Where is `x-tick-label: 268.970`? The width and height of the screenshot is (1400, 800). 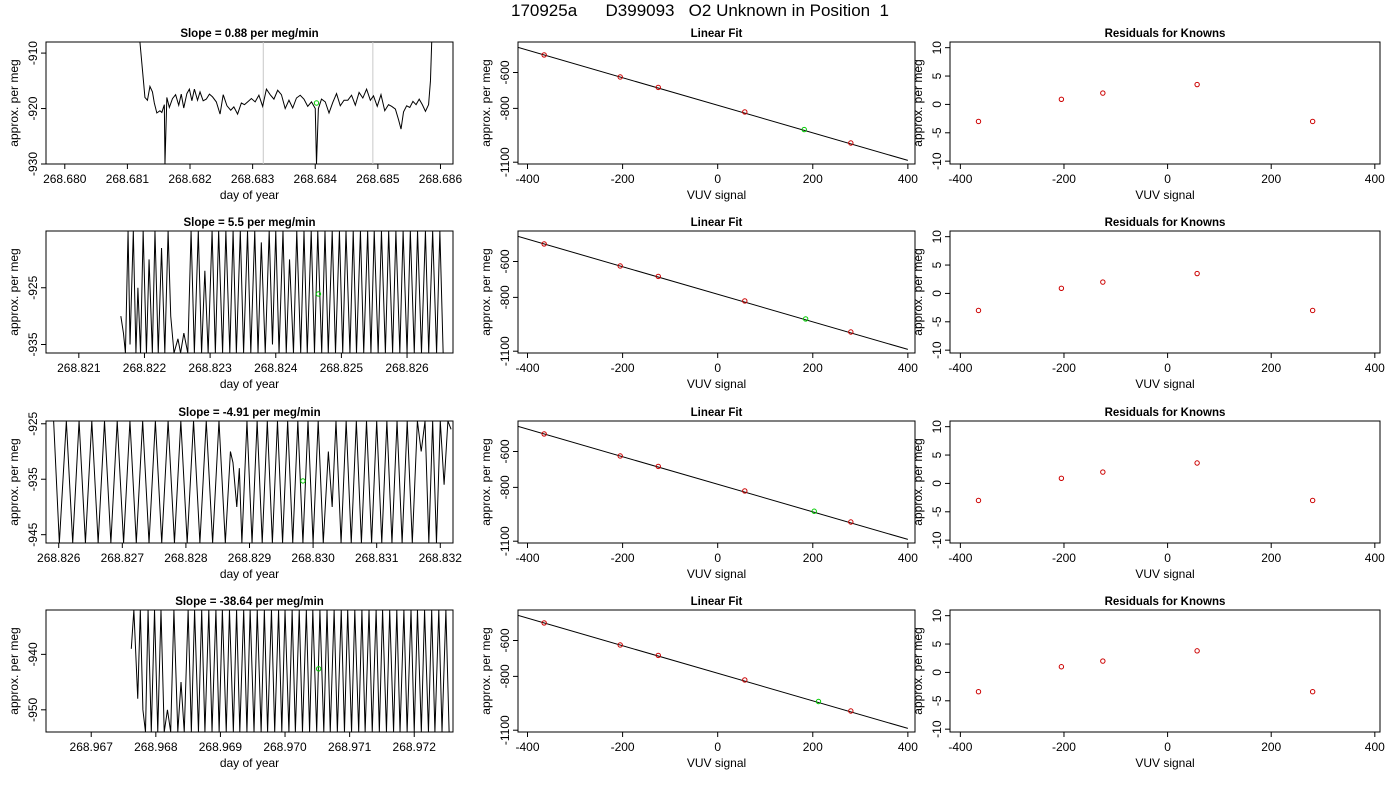
x-tick-label: 268.970 is located at coordinates (285, 747).